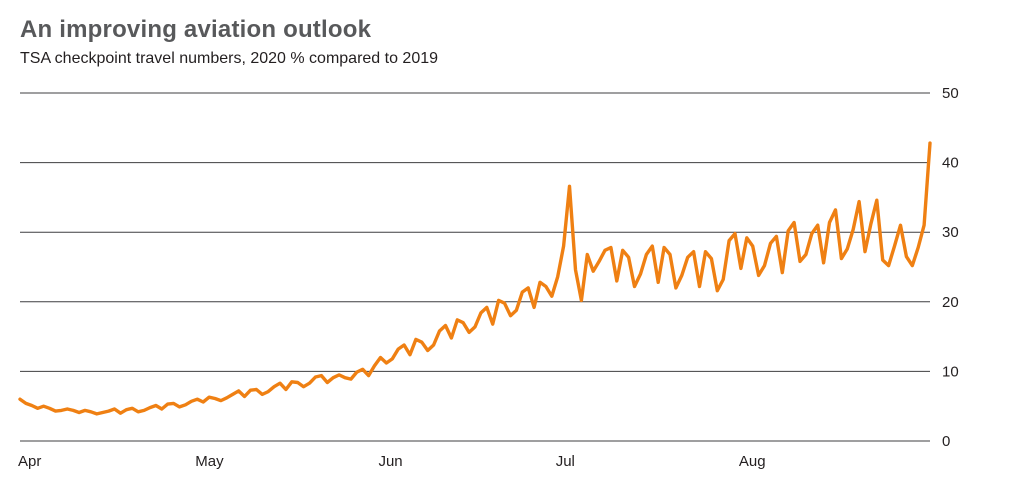  What do you see at coordinates (950, 302) in the screenshot?
I see `y-axis-tick-label: 20` at bounding box center [950, 302].